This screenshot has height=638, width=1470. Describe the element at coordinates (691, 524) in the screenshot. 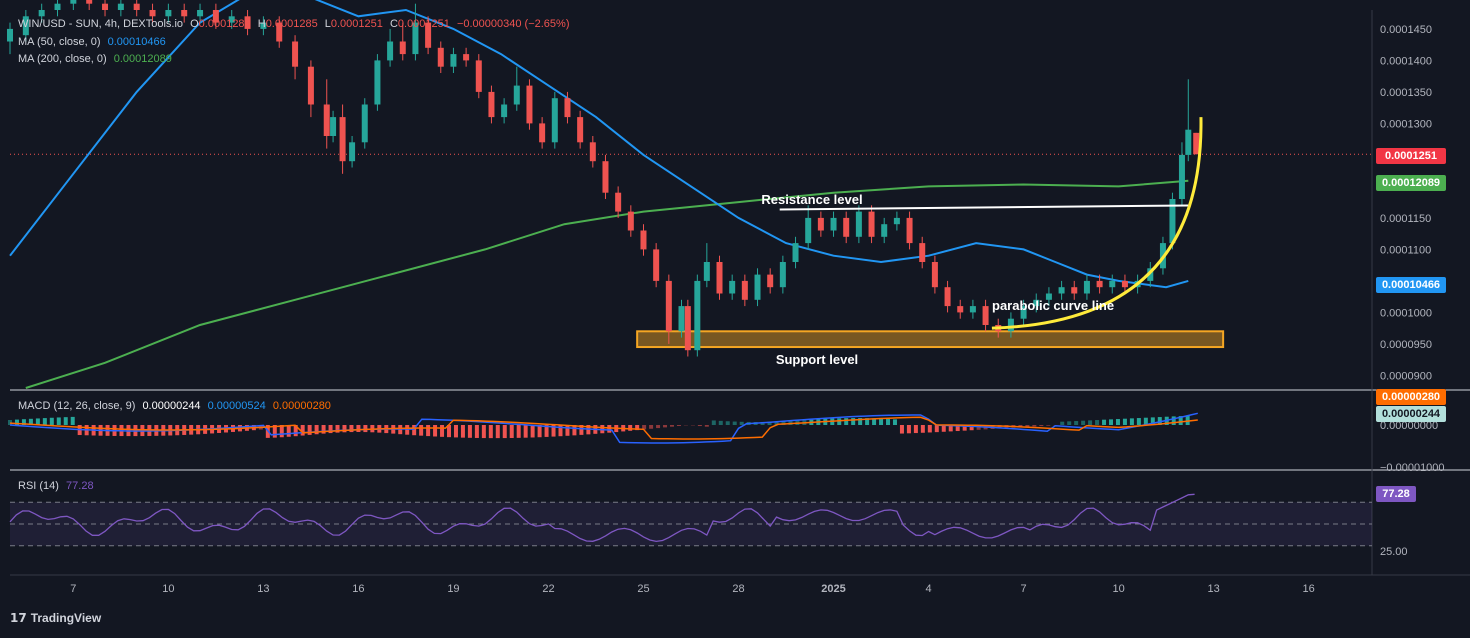

I see `rsi-band` at that location.